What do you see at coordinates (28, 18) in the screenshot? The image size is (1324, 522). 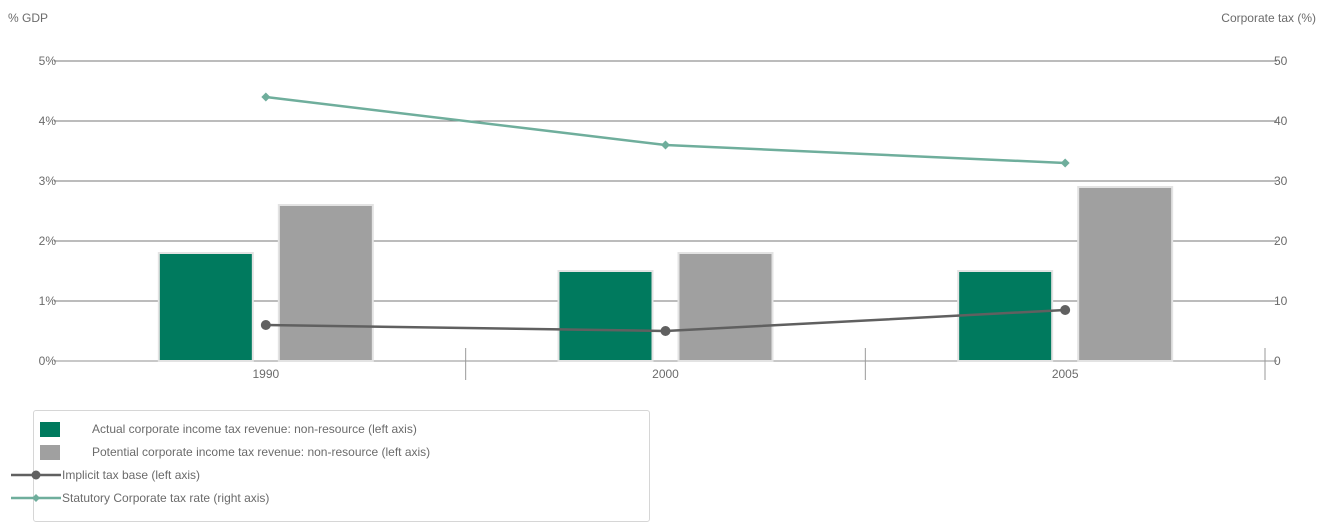 I see `left-axis-title: % GDP` at bounding box center [28, 18].